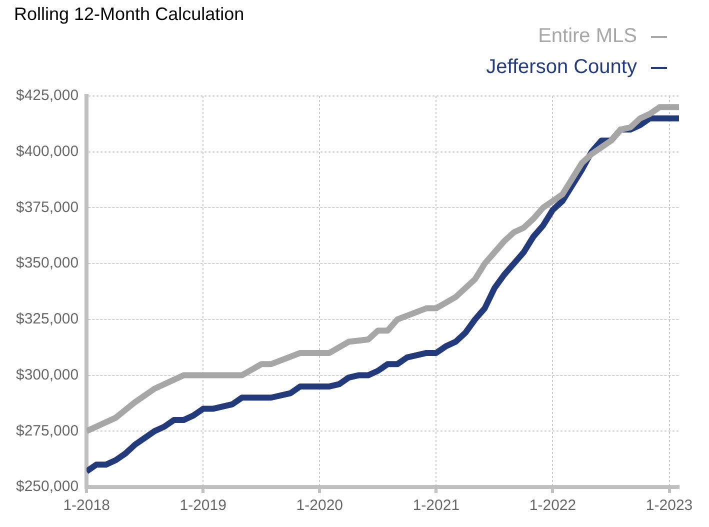 This screenshot has height=527, width=709. What do you see at coordinates (47, 375) in the screenshot?
I see `y-tick-label: $300,000` at bounding box center [47, 375].